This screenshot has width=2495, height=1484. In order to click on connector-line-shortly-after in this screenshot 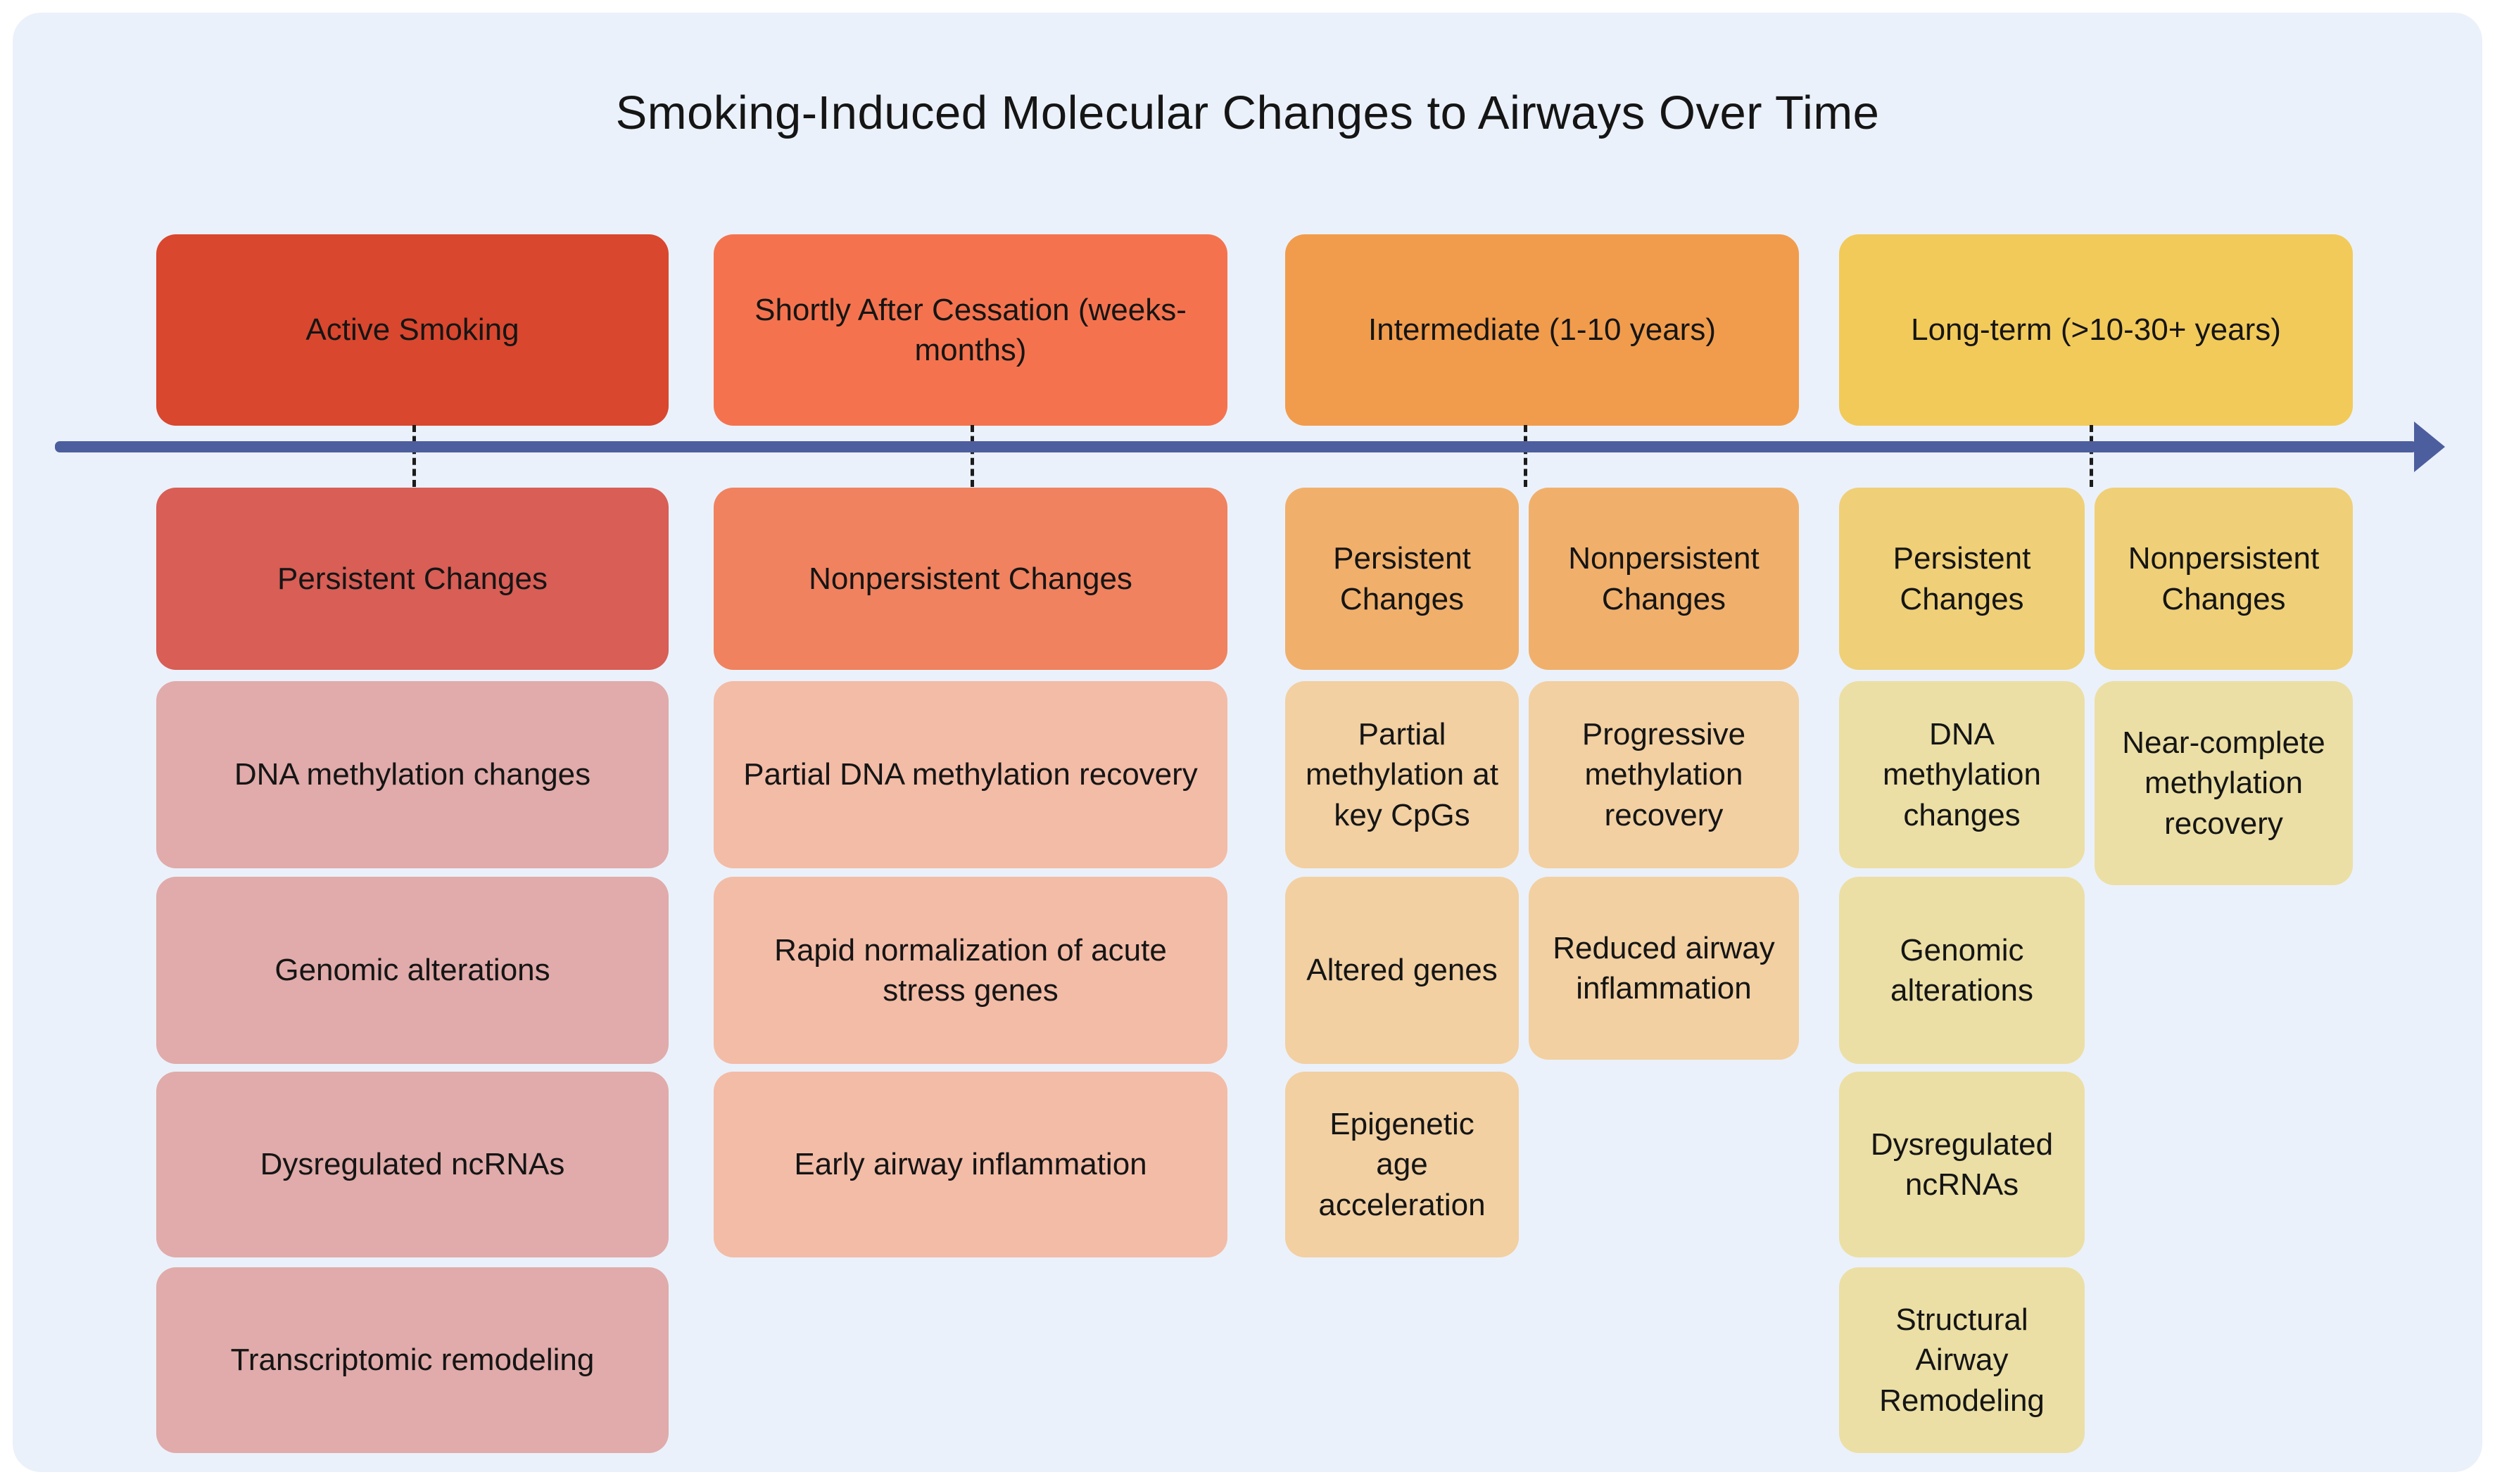, I will do `click(972, 456)`.